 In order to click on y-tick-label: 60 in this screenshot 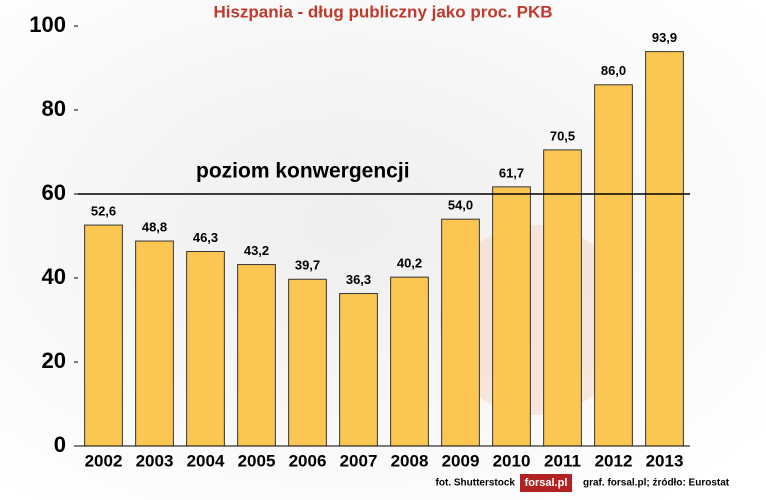, I will do `click(54, 192)`.